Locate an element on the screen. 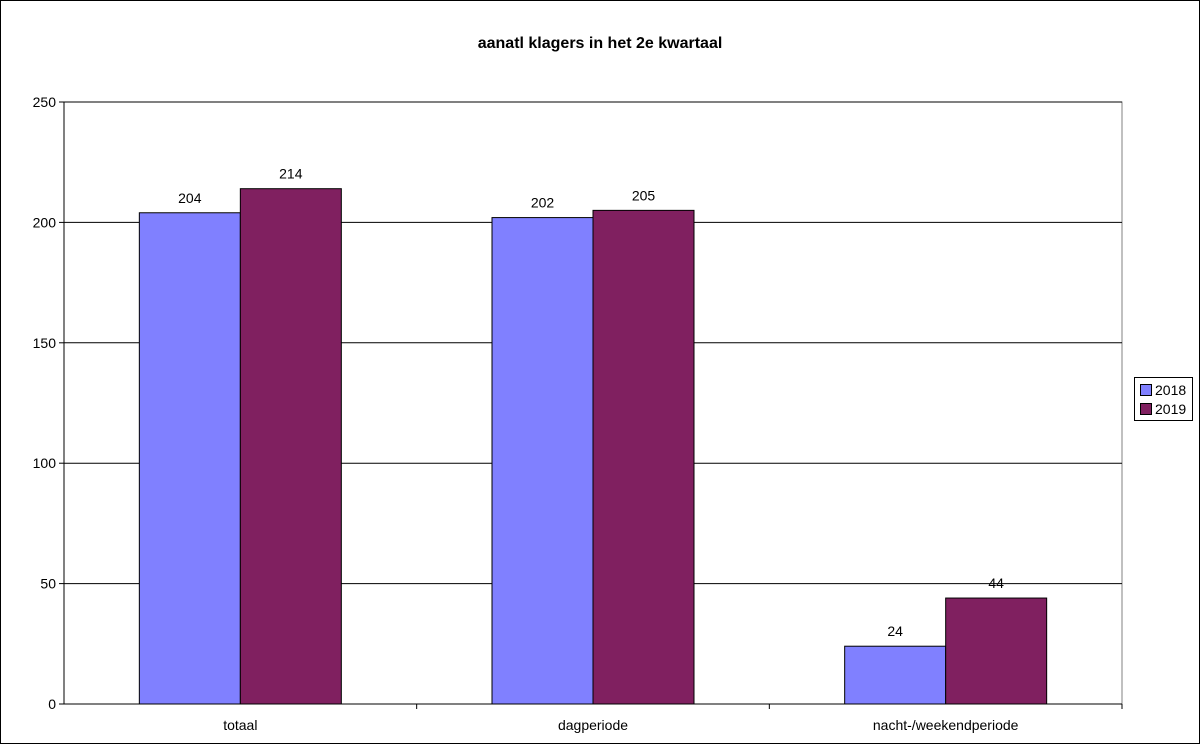  data-label-2019-2: 44 is located at coordinates (996, 583).